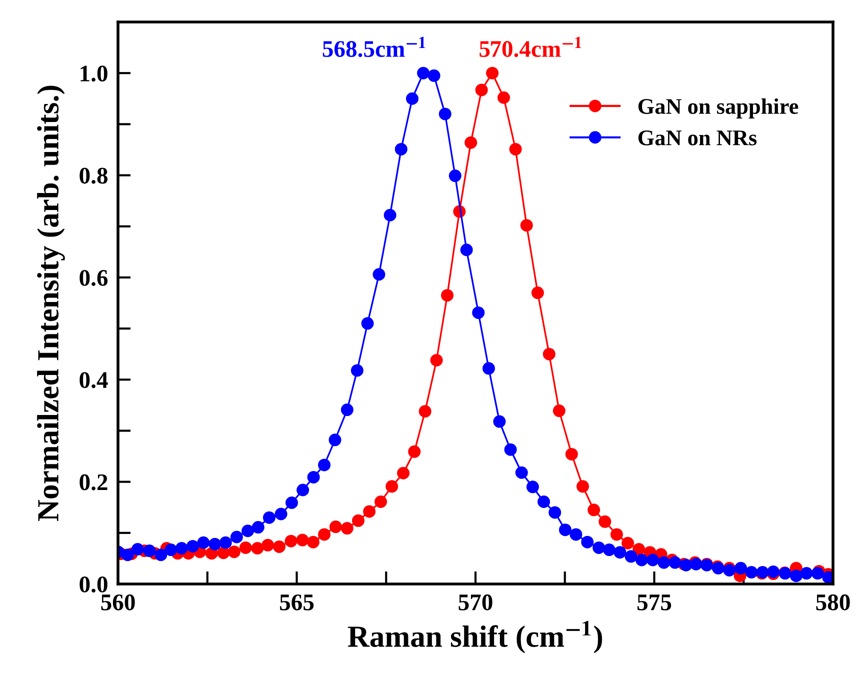  What do you see at coordinates (697, 138) in the screenshot?
I see `legend-label: GaN on NRs` at bounding box center [697, 138].